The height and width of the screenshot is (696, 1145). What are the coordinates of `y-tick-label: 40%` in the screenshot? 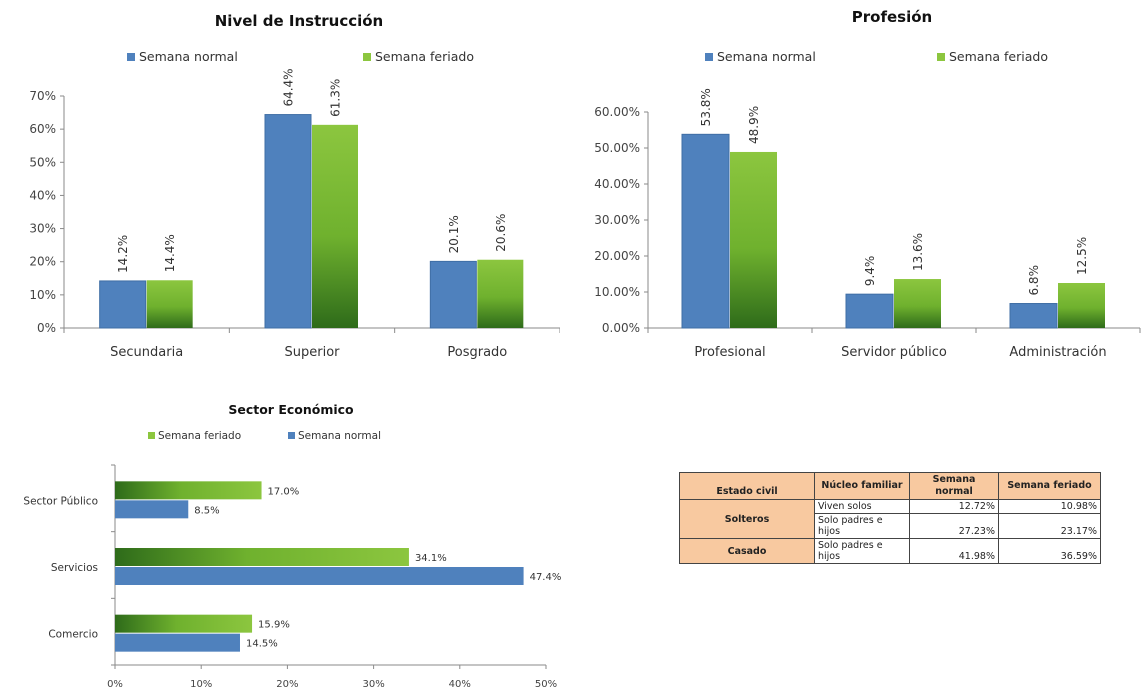 It's located at (42, 195).